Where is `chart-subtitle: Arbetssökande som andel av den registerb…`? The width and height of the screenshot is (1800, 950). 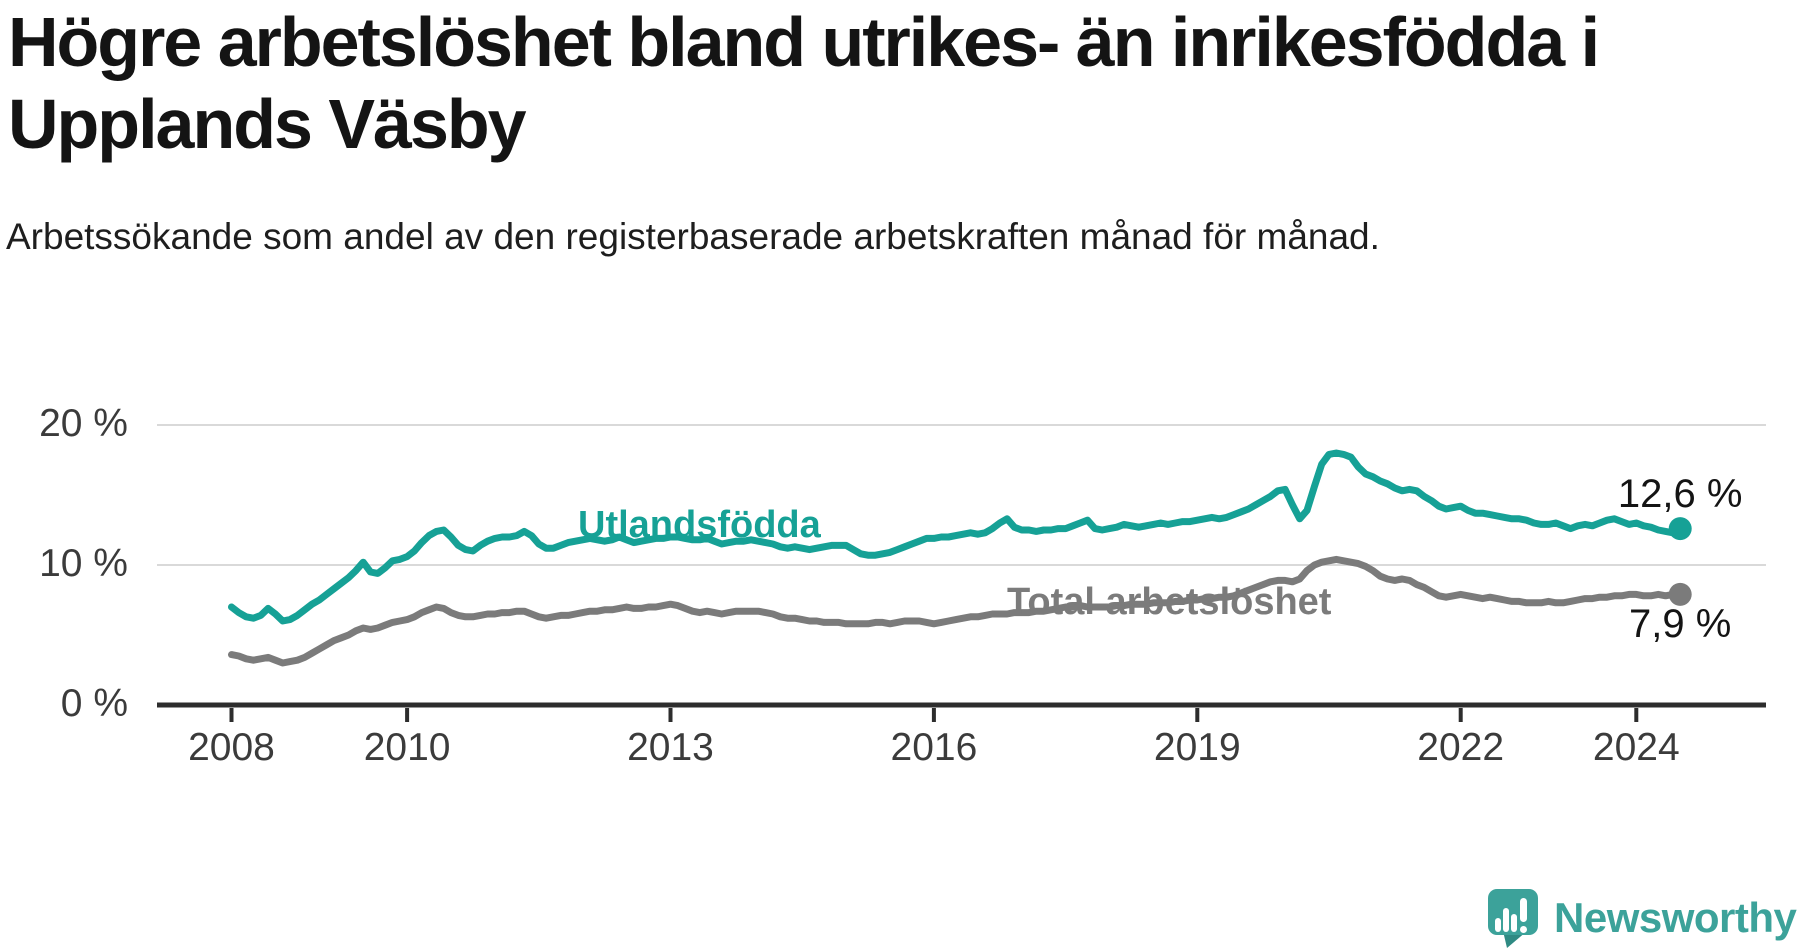 chart-subtitle: Arbetssökande som andel av den registerb… is located at coordinates (693, 236).